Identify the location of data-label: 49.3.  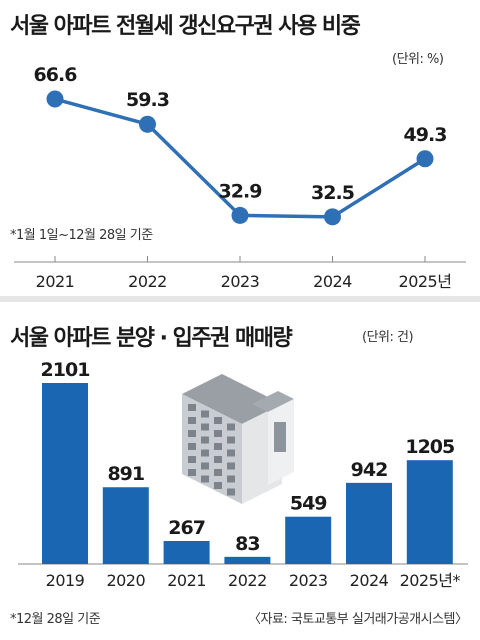
(425, 135).